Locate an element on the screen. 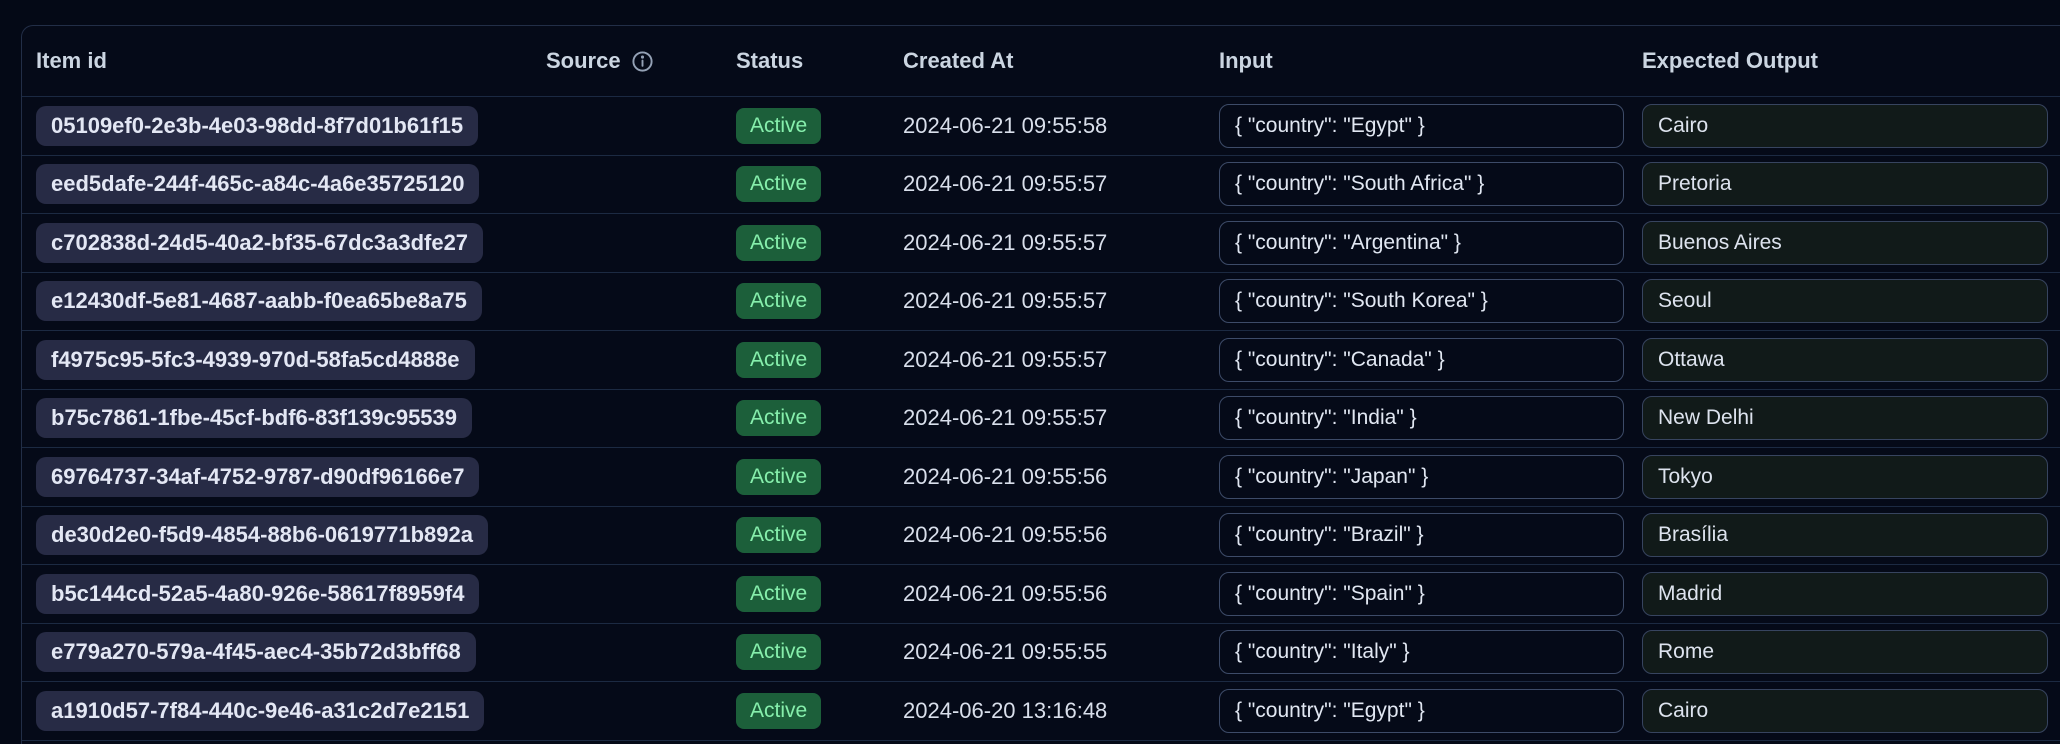 The width and height of the screenshot is (2060, 744). item-id-pill: b5c144cd-52a5-4a80-926e-58617f8959f4 is located at coordinates (258, 593).